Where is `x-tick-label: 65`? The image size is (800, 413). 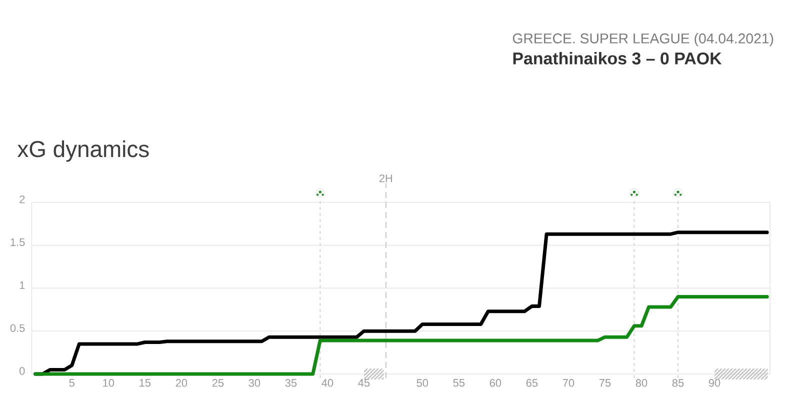
x-tick-label: 65 is located at coordinates (532, 383).